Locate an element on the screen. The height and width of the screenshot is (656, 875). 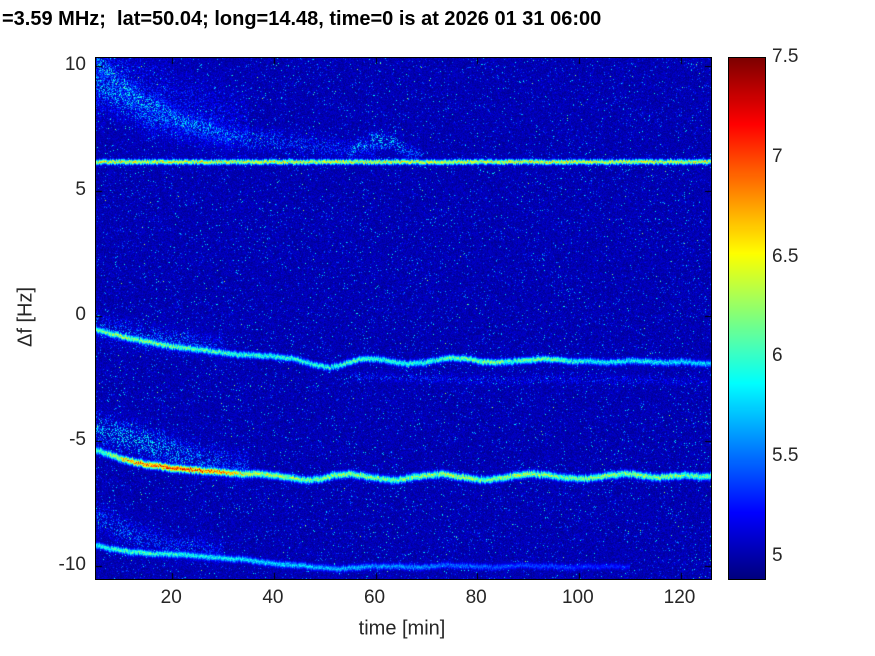
x-tick-label: 20 is located at coordinates (171, 597).